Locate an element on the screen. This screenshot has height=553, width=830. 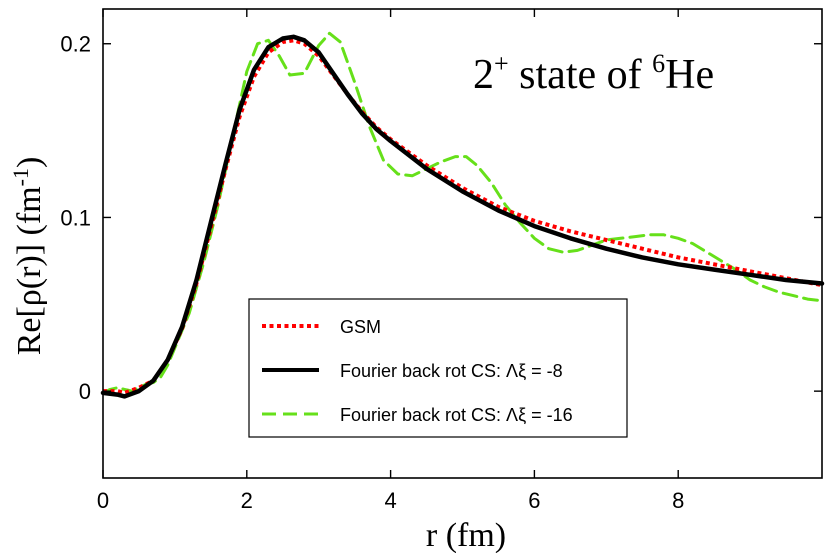
legend-entry-lambda-16: Fourier back rot CS: Λξ = -16 is located at coordinates (456, 415).